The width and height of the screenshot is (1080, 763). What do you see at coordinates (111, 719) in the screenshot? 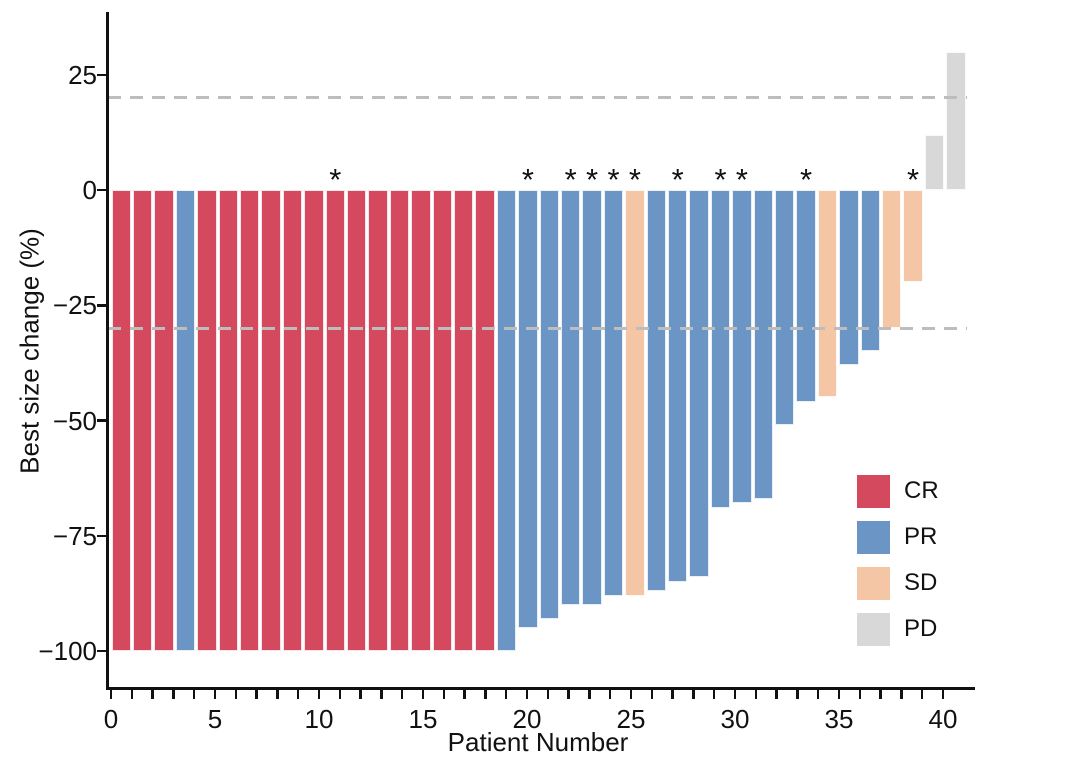
I see `x-tick-label: 0` at bounding box center [111, 719].